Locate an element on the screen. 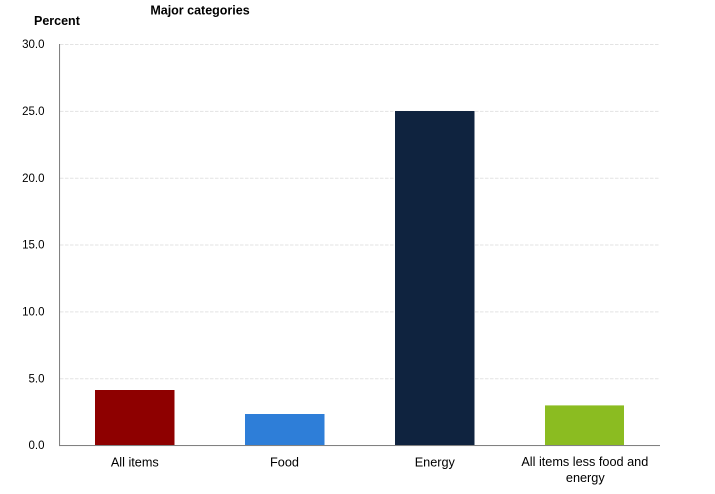 This screenshot has width=715, height=494. svg-text: 25.0 is located at coordinates (33, 112).